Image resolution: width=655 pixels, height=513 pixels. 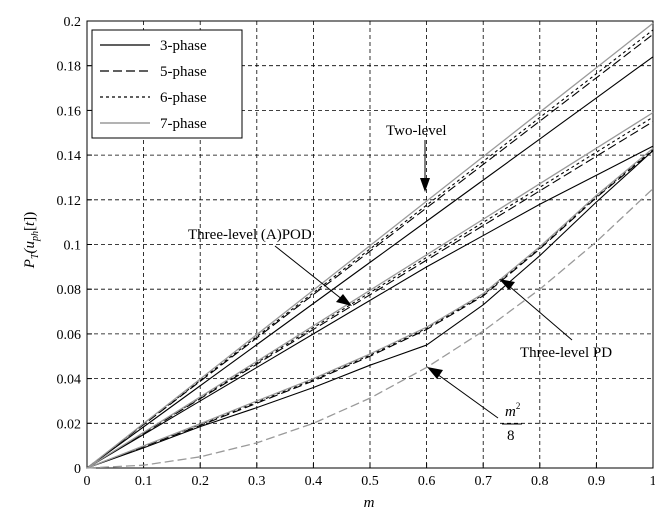 I want to click on annotation-three-level-apod: Three-level (A)POD, so click(x=250, y=235).